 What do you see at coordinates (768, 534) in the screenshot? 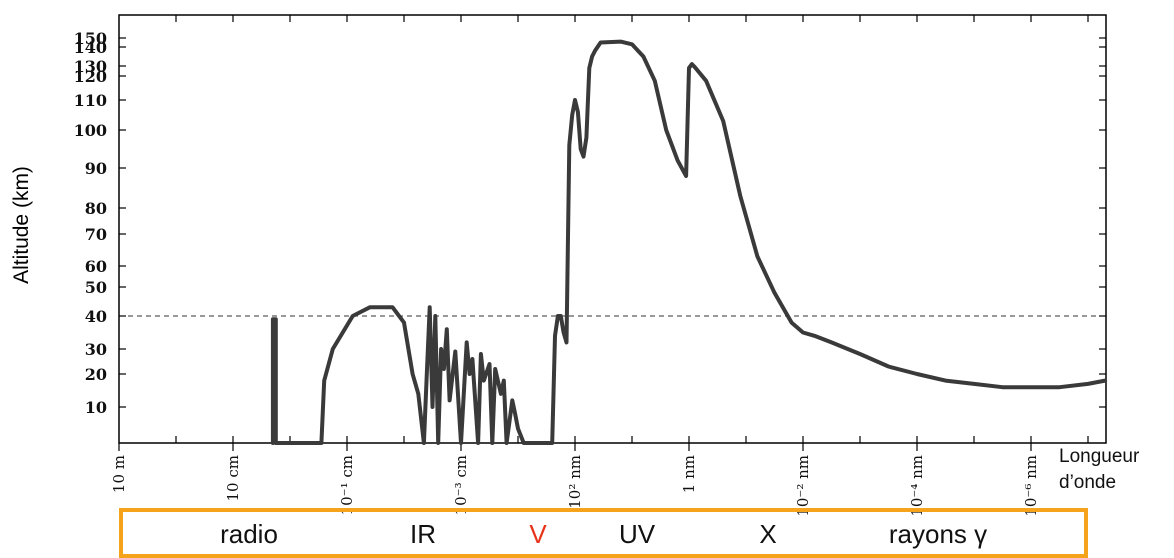
I see `band-x: X` at bounding box center [768, 534].